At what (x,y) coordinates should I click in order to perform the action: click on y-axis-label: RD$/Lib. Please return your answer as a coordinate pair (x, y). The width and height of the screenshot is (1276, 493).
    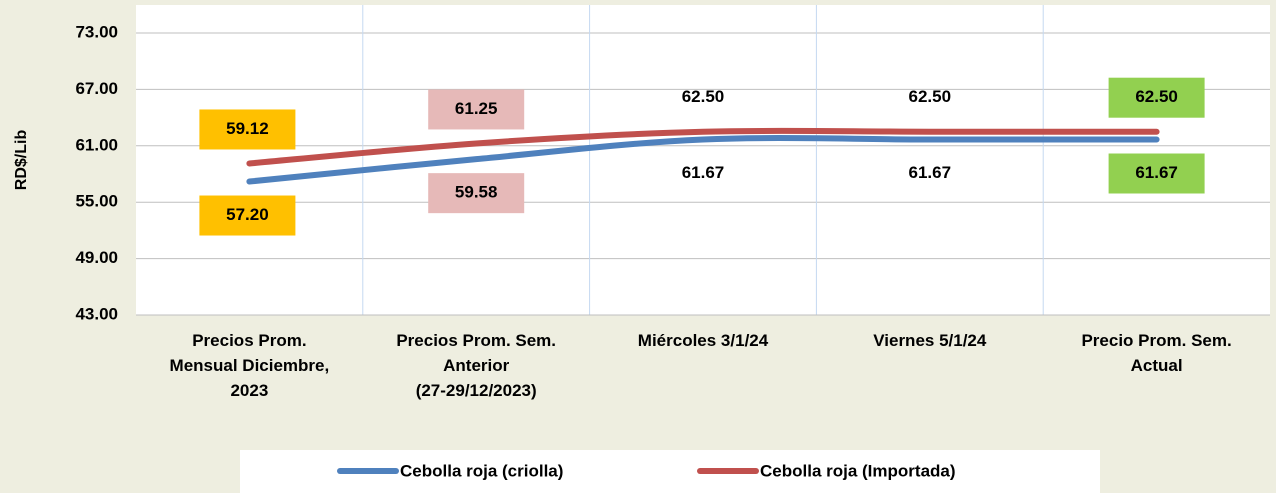
    Looking at the image, I should click on (21, 160).